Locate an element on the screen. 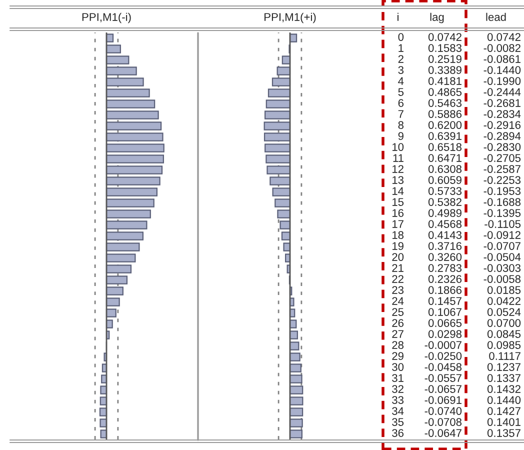 This screenshot has width=524, height=450. data-label: 0.0845 is located at coordinates (504, 334).